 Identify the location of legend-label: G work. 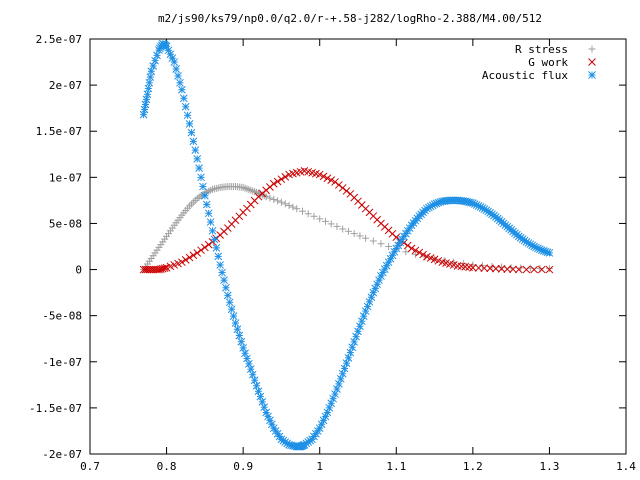
(548, 62).